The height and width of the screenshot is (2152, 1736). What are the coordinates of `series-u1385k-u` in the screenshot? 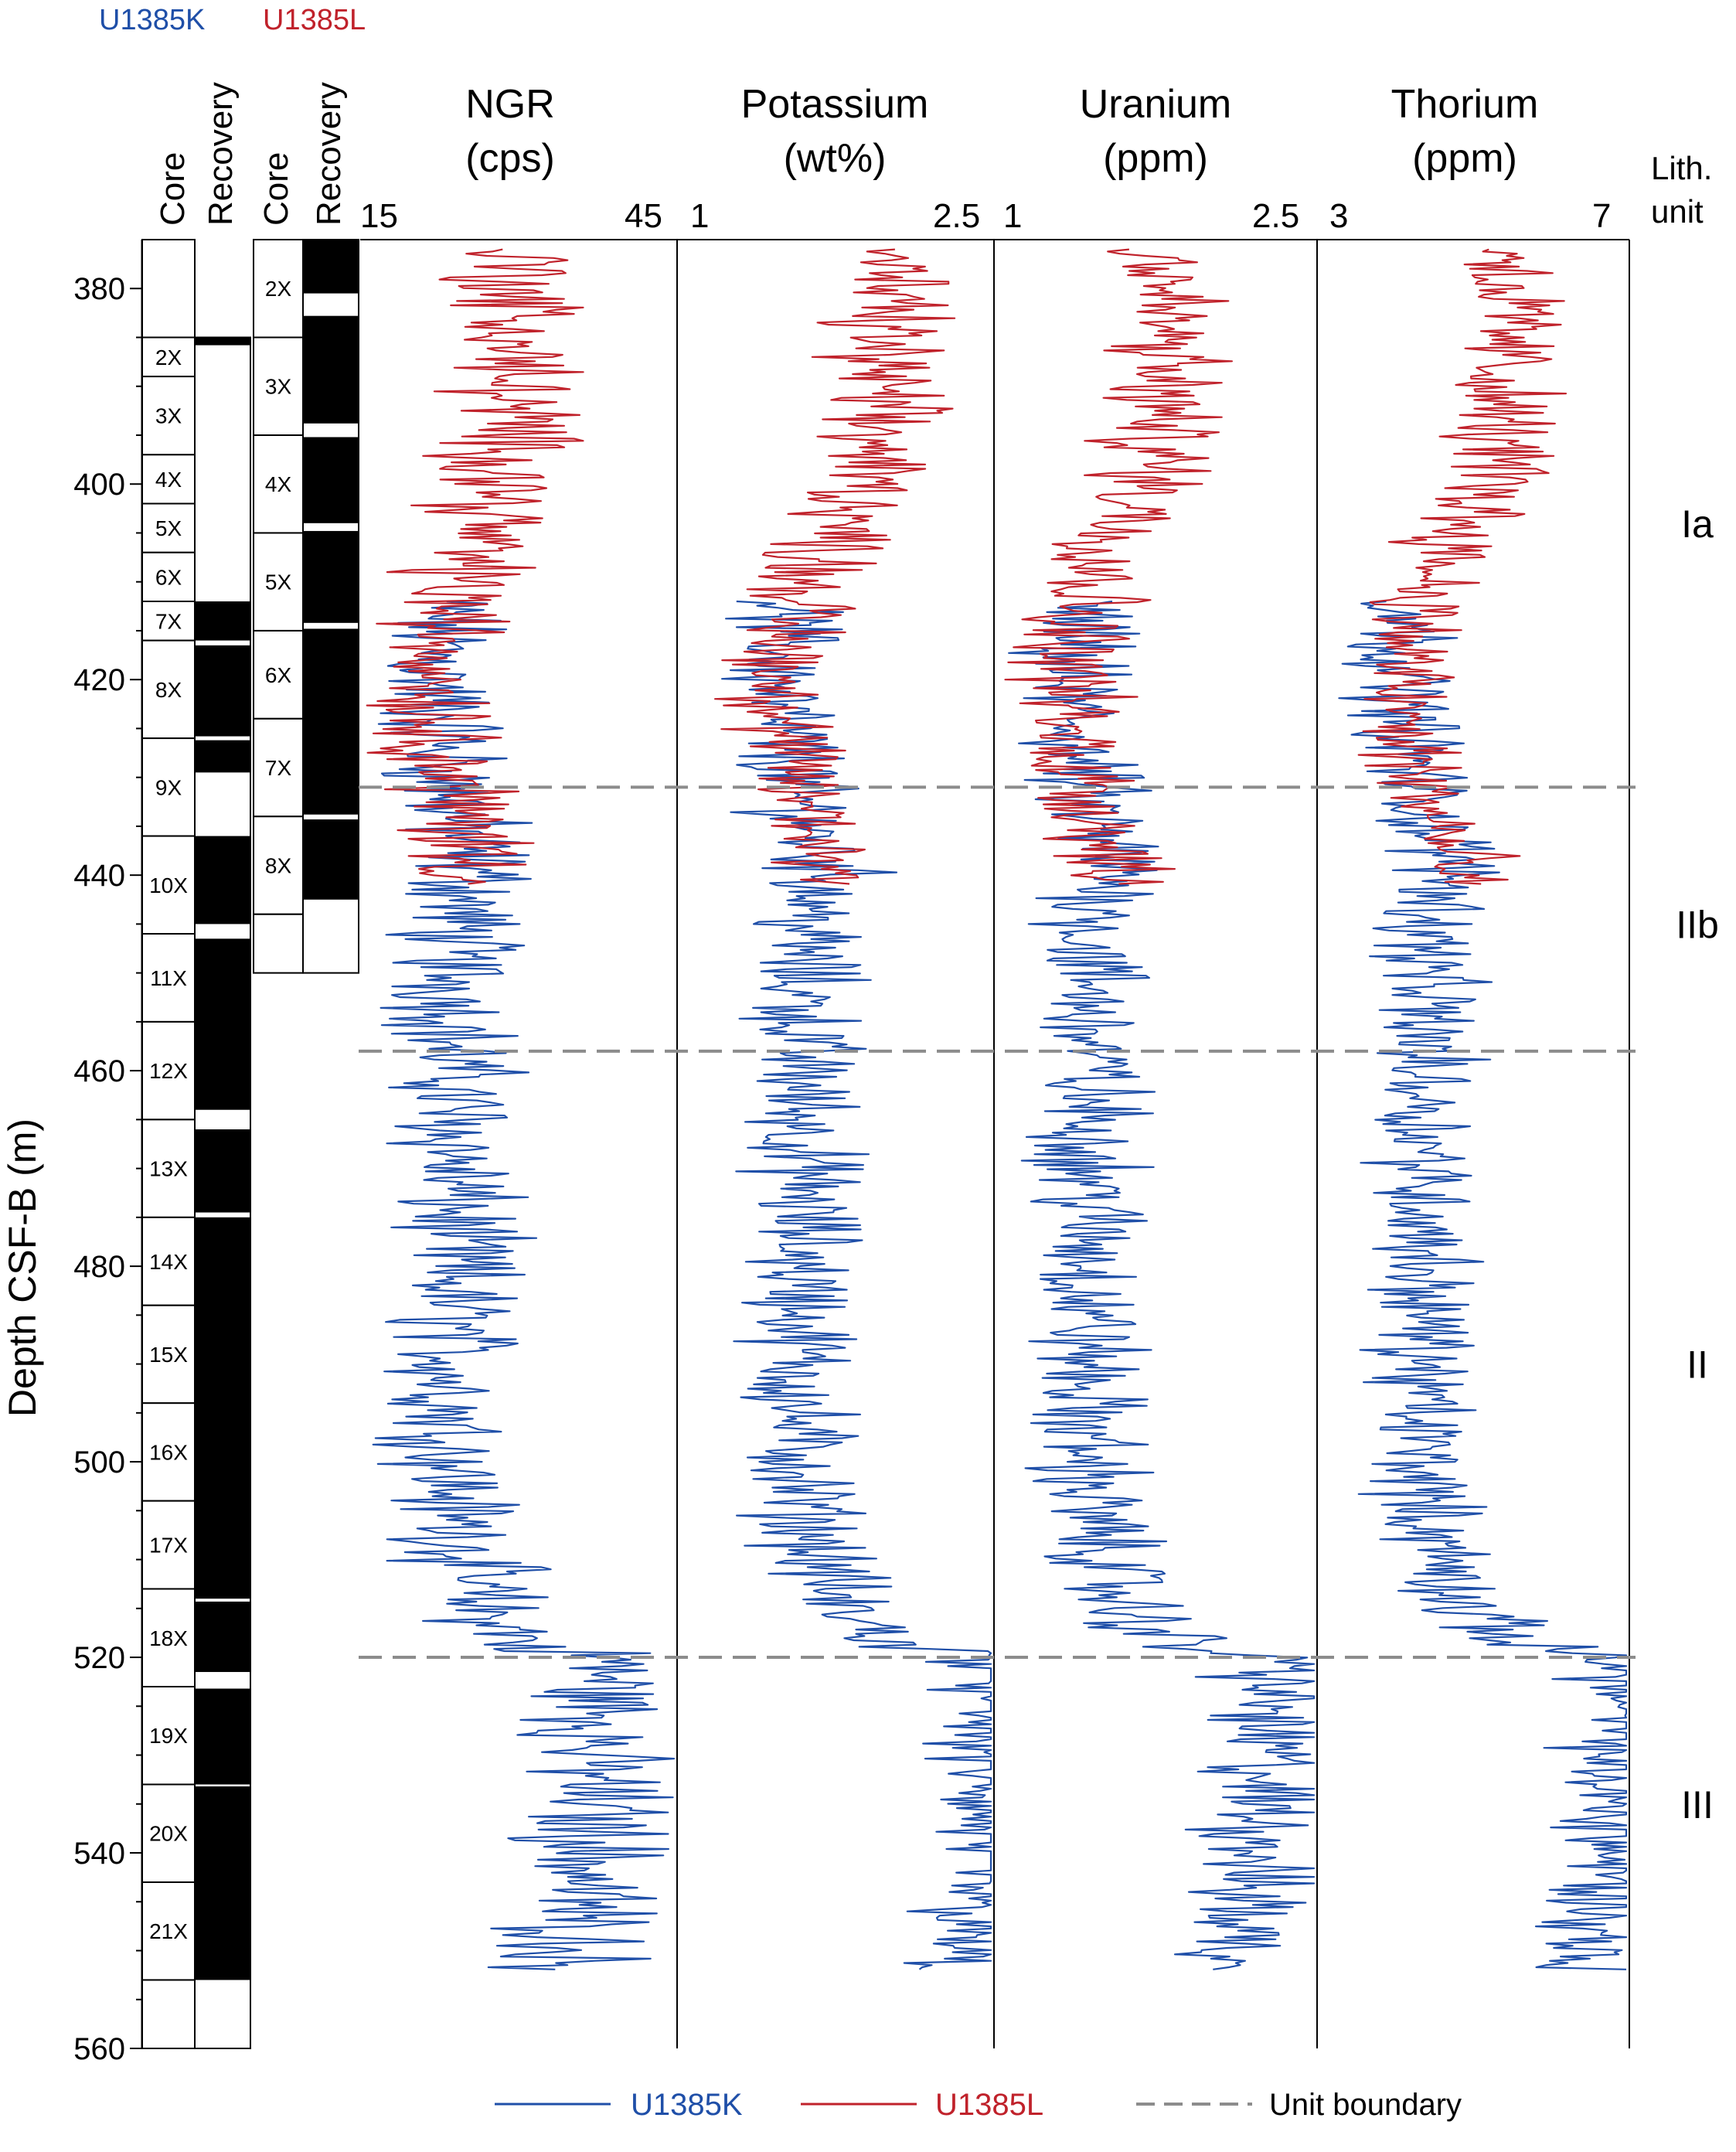 It's located at (1162, 1285).